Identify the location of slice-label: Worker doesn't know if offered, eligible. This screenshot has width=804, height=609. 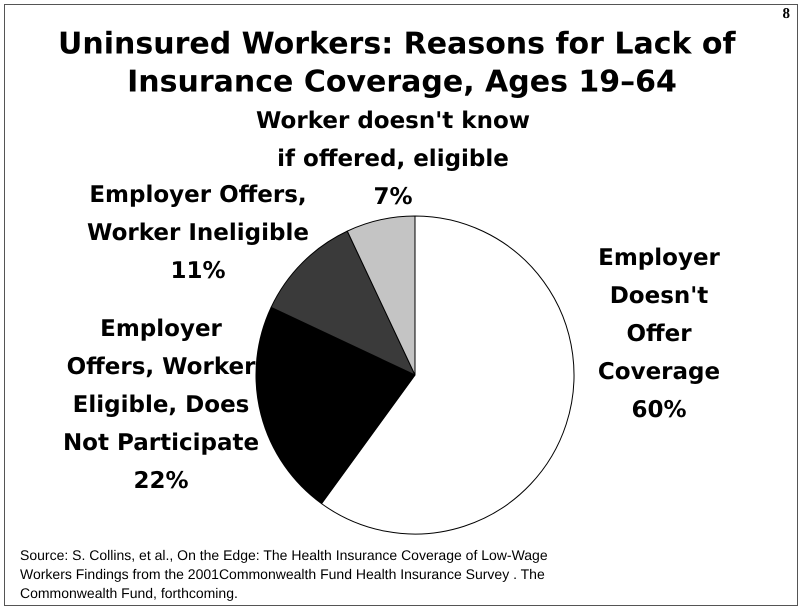
(393, 140).